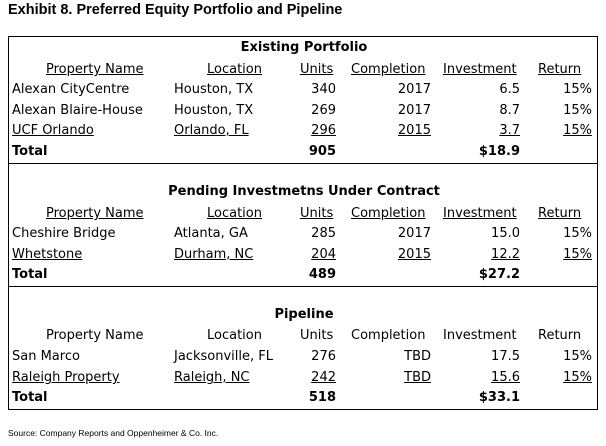 This screenshot has height=446, width=606. What do you see at coordinates (47, 254) in the screenshot?
I see `cell-property: Whetstone` at bounding box center [47, 254].